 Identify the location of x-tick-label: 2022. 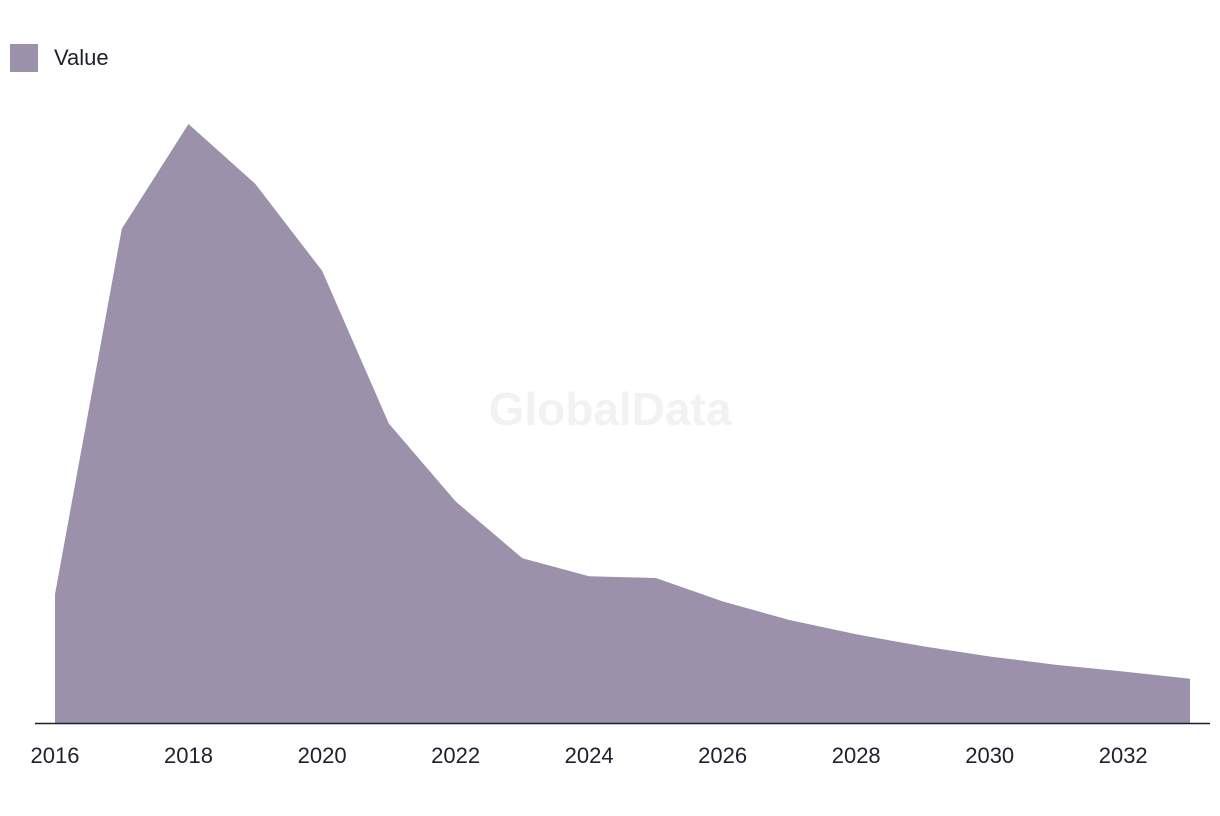
(455, 755).